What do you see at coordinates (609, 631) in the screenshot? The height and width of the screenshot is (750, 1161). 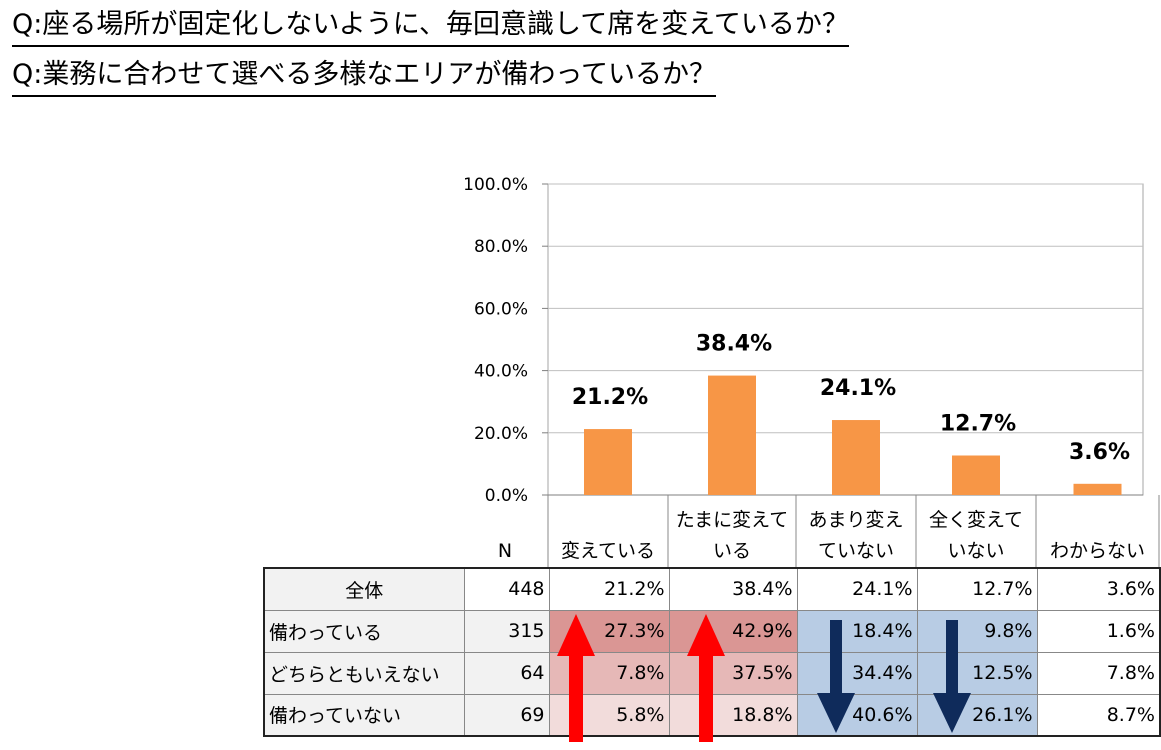 I see `table-cell: 27.3%` at bounding box center [609, 631].